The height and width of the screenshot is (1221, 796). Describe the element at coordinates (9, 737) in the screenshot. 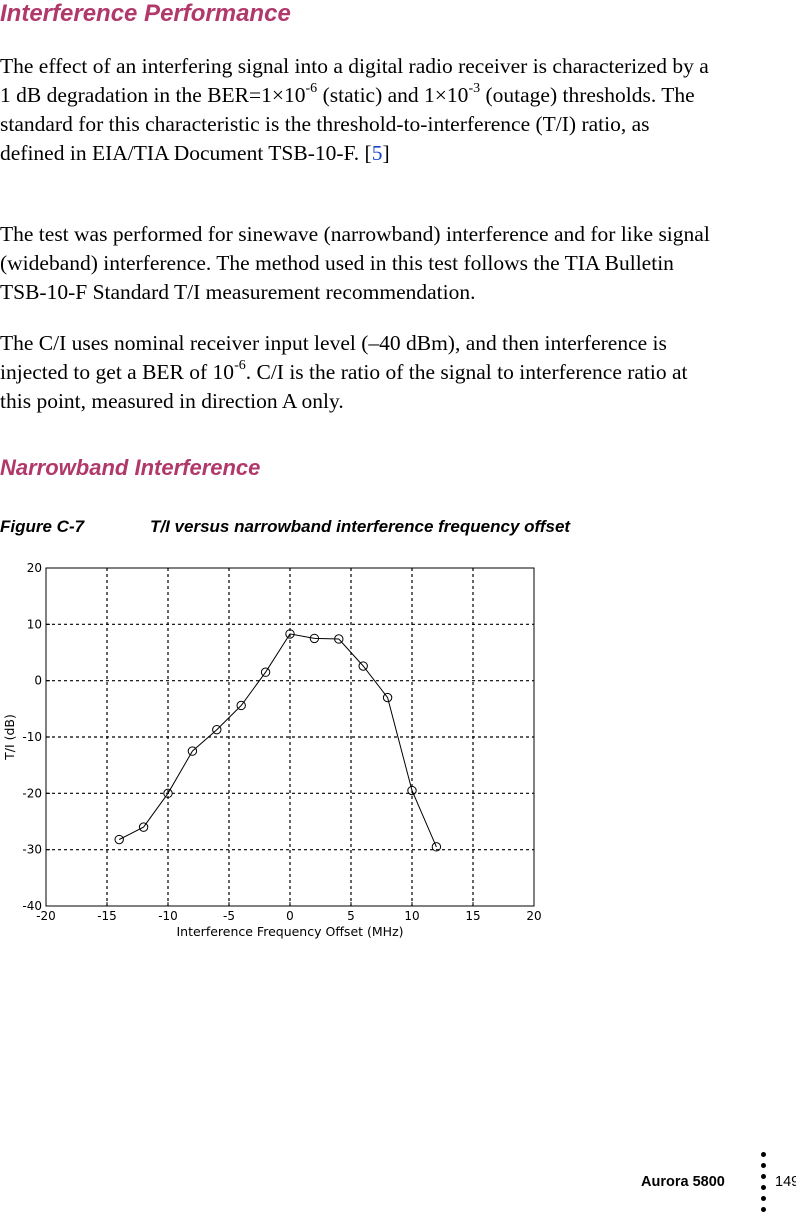

I see `y-axis-label: T/I (dB)` at that location.